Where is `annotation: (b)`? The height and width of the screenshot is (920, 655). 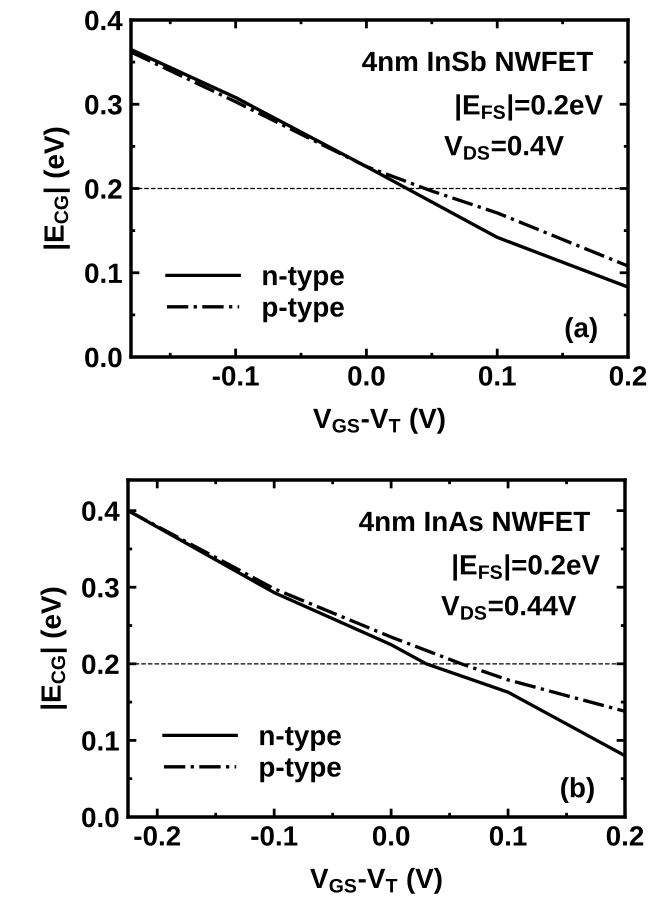 annotation: (b) is located at coordinates (577, 790).